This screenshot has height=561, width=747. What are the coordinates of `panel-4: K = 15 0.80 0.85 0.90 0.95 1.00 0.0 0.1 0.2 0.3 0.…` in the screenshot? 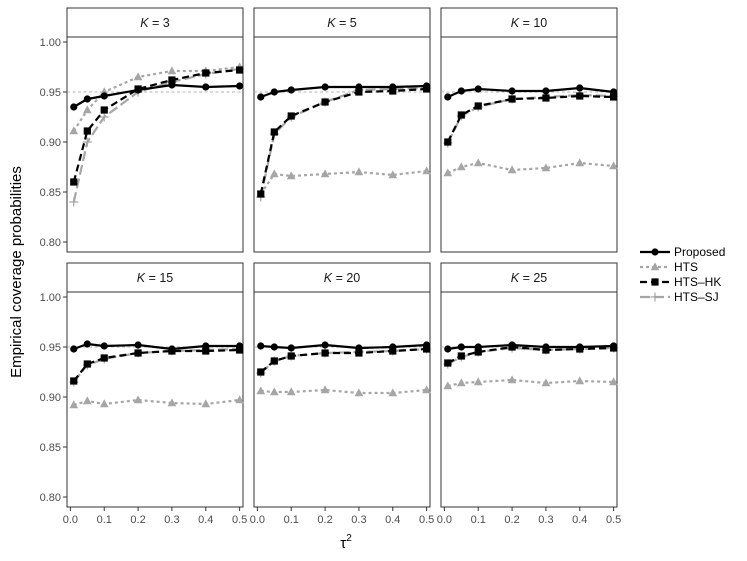 It's located at (143, 394).